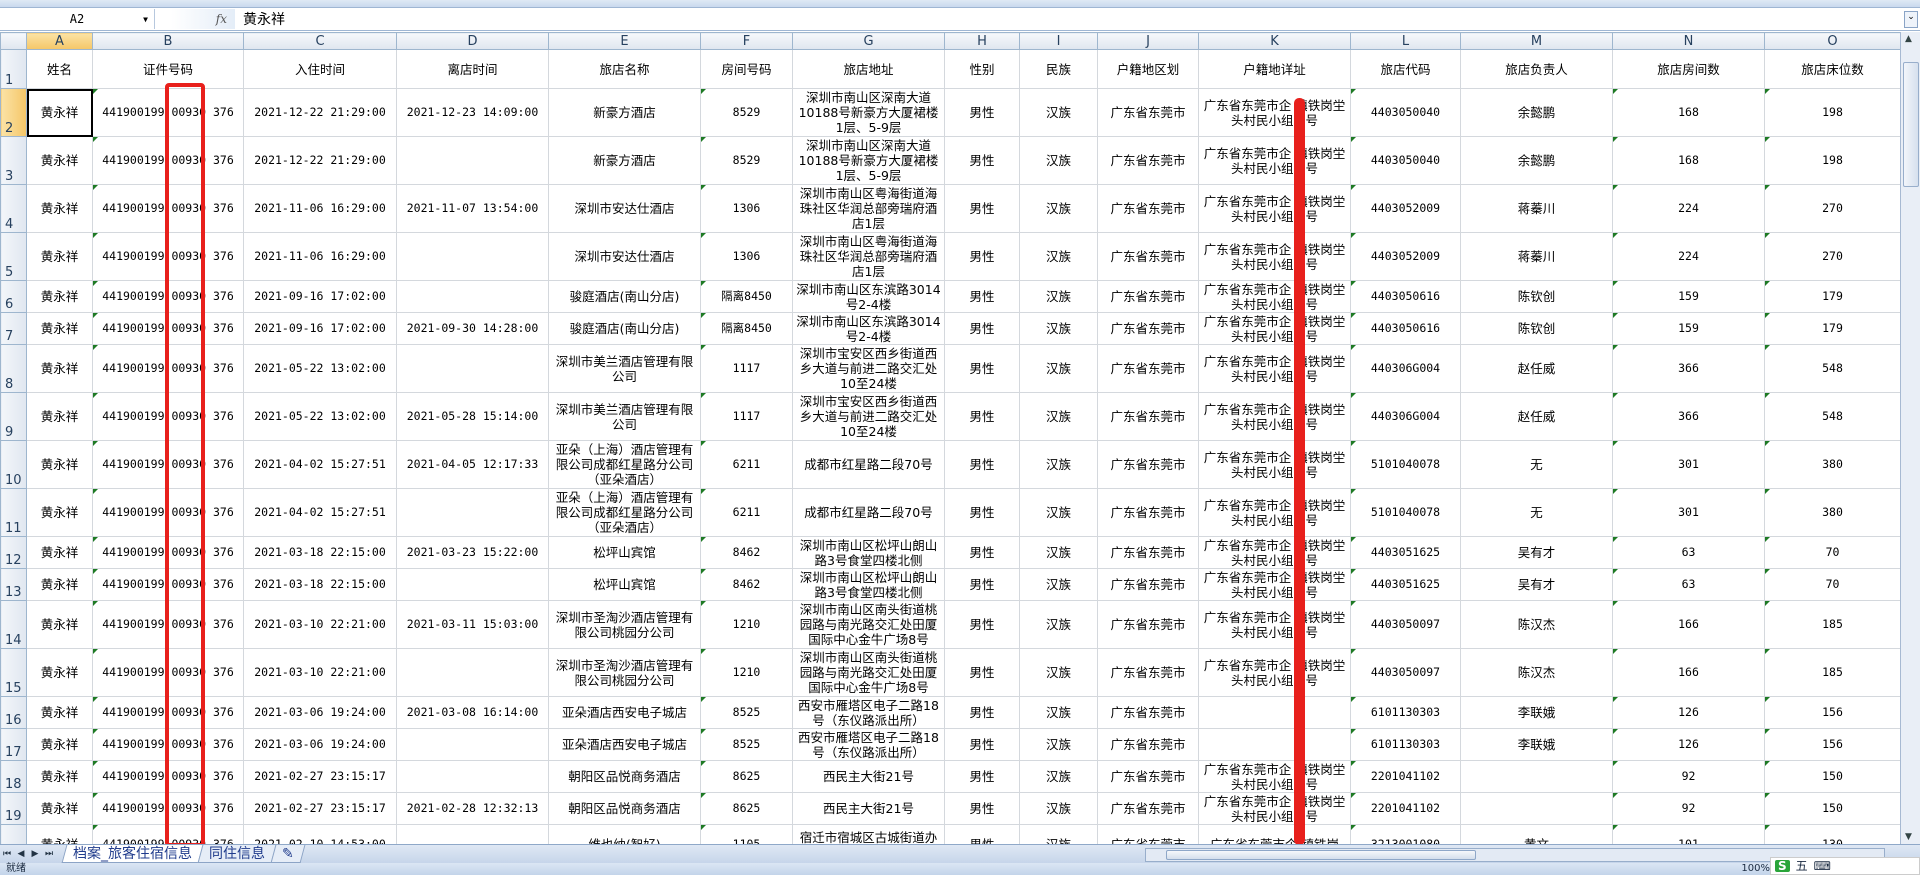  Describe the element at coordinates (1688, 712) in the screenshot. I see `cell-N16: 126` at that location.